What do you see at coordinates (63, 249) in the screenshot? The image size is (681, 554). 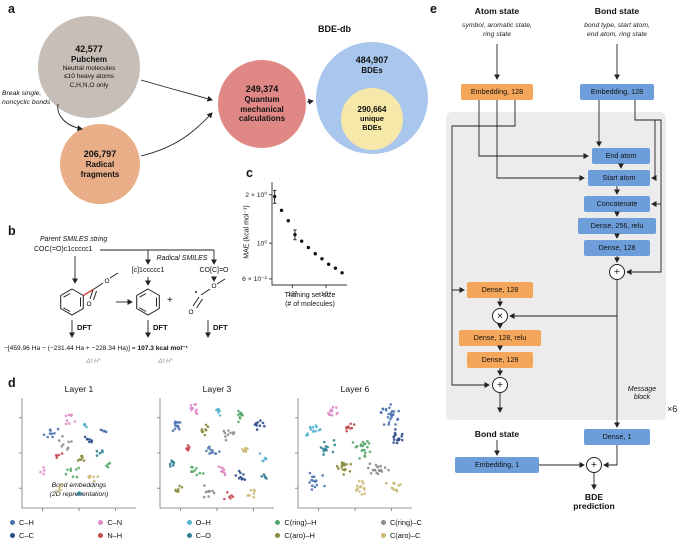 I see `parent-smiles-string: COC(=O)c1ccccc1` at bounding box center [63, 249].